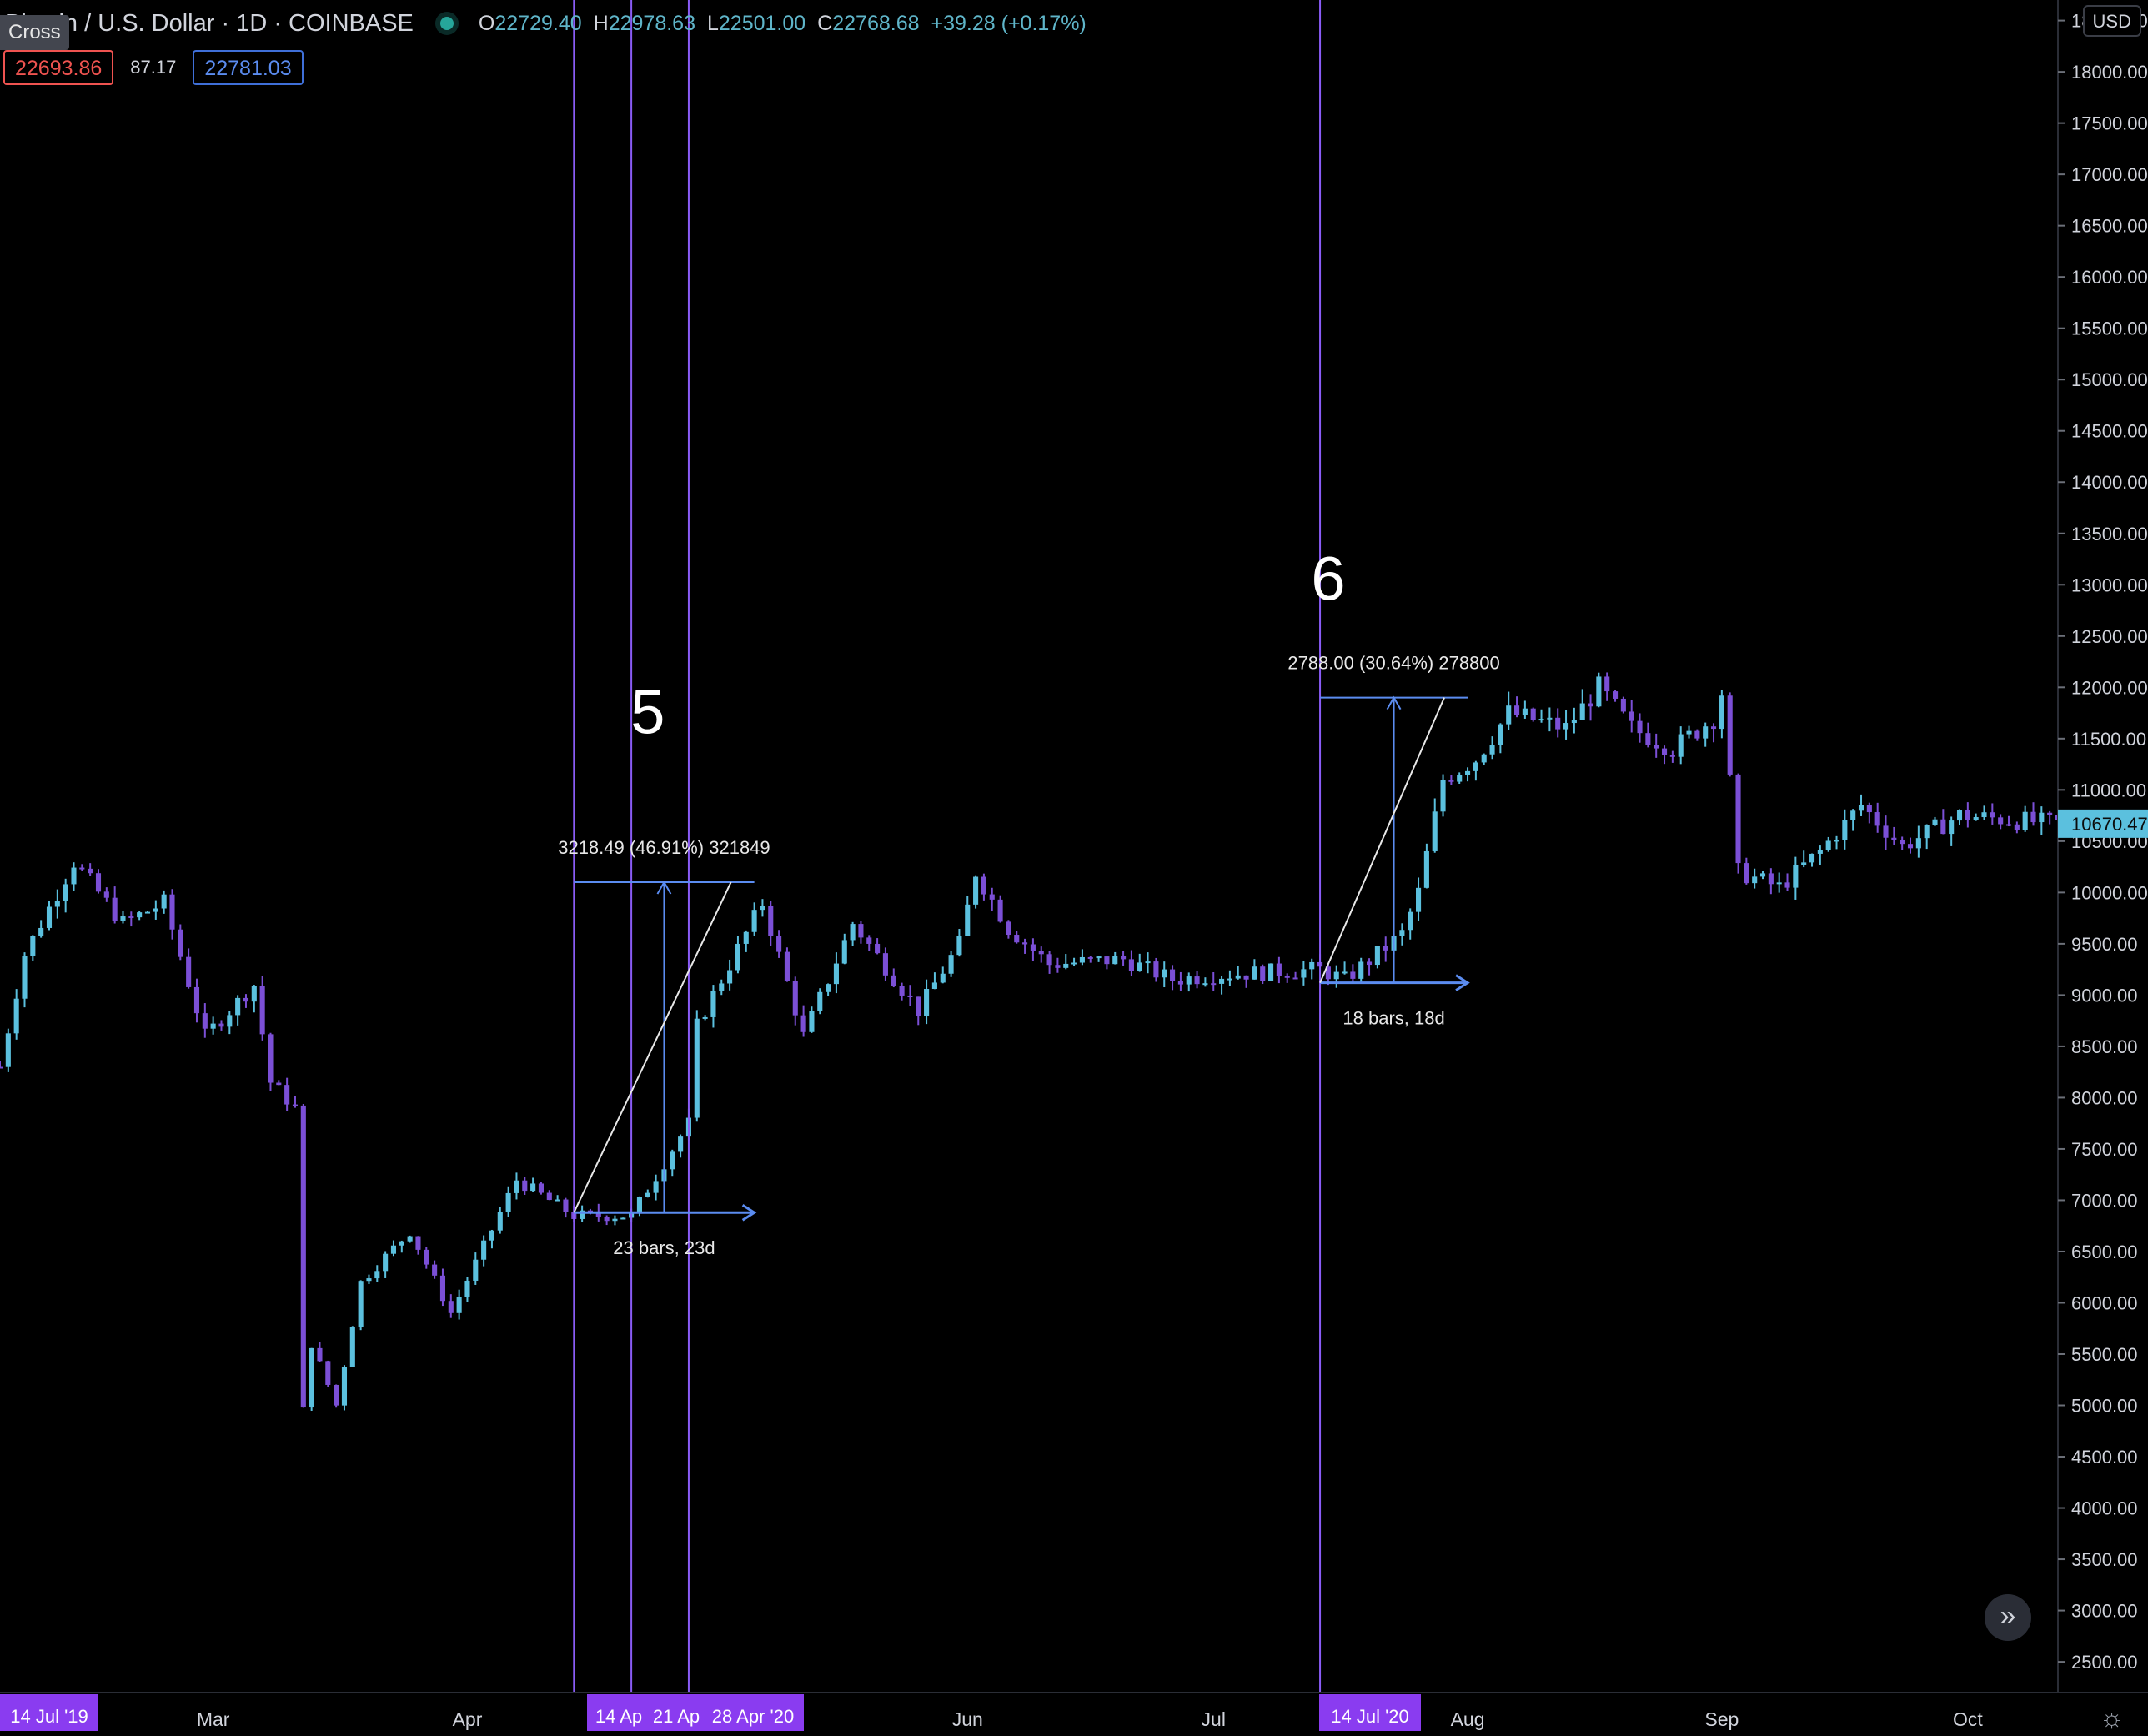  What do you see at coordinates (2104, 1252) in the screenshot?
I see `price-tick-label: 6500.00` at bounding box center [2104, 1252].